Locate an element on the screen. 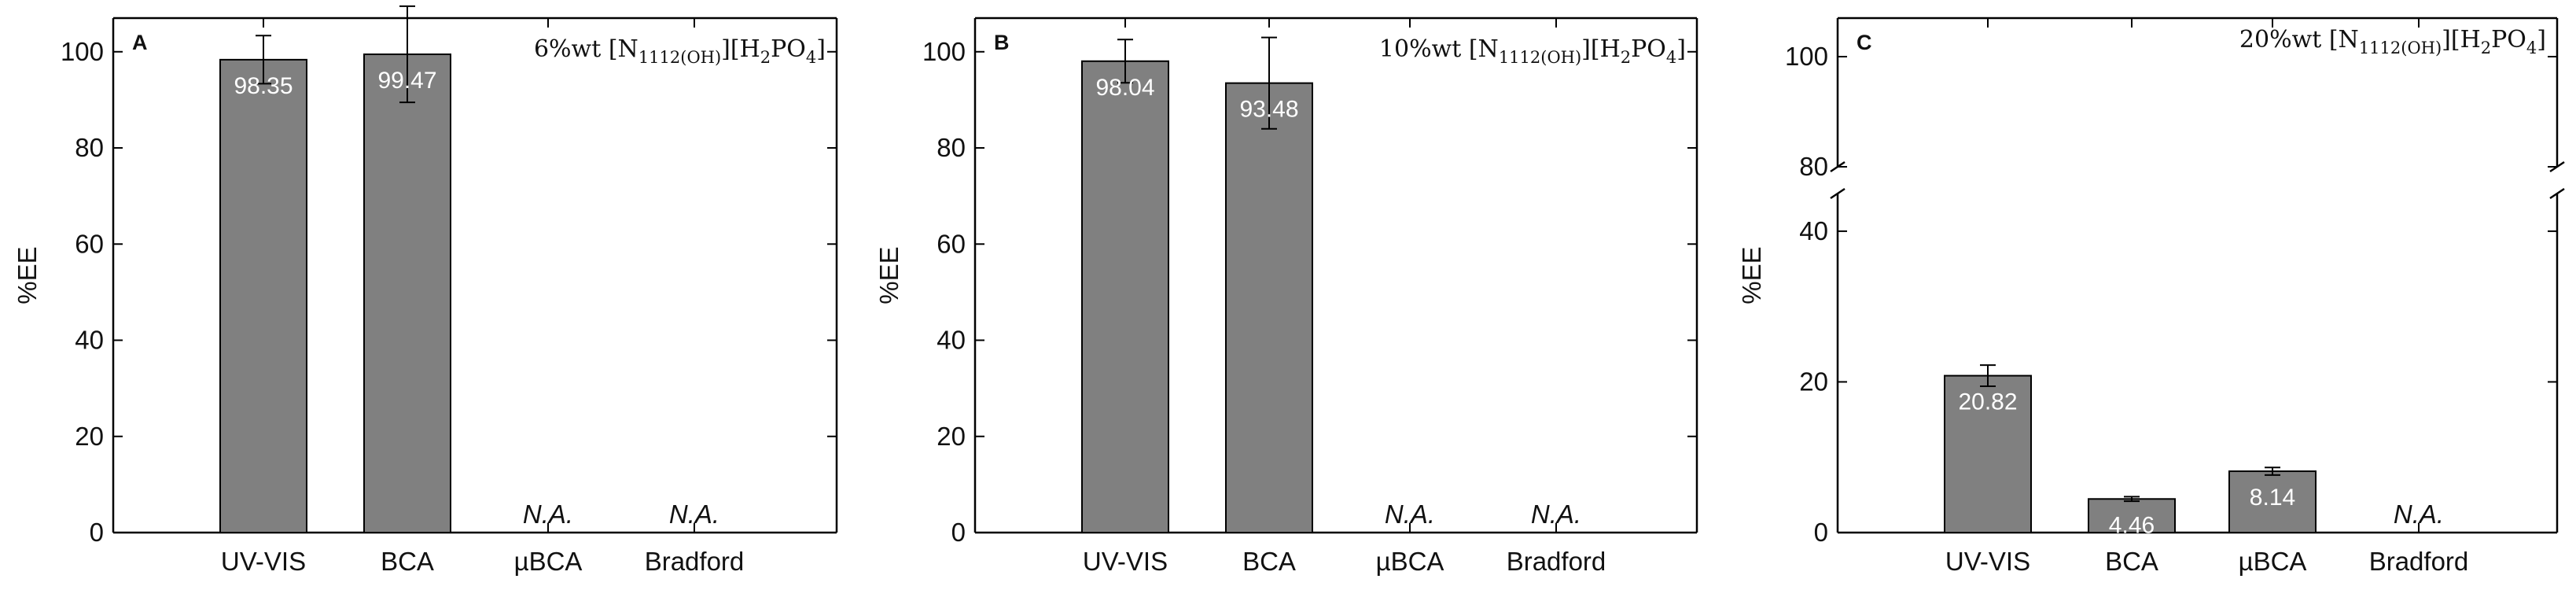 This screenshot has height=590, width=2576. bar-value-label: 4.46 is located at coordinates (2132, 525).